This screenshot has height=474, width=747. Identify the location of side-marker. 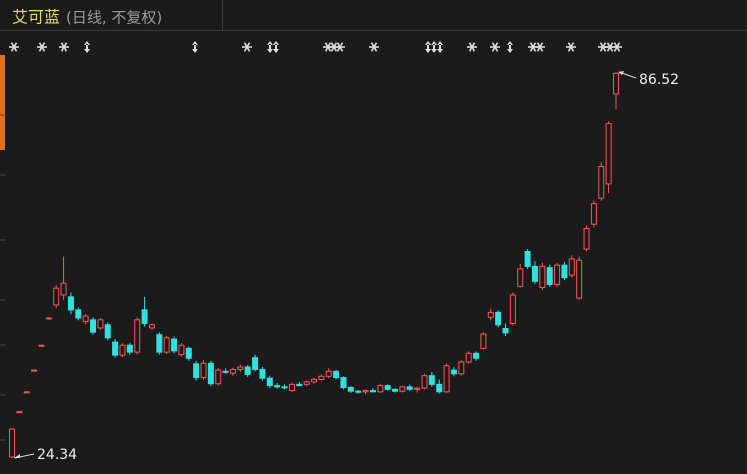
(2, 102).